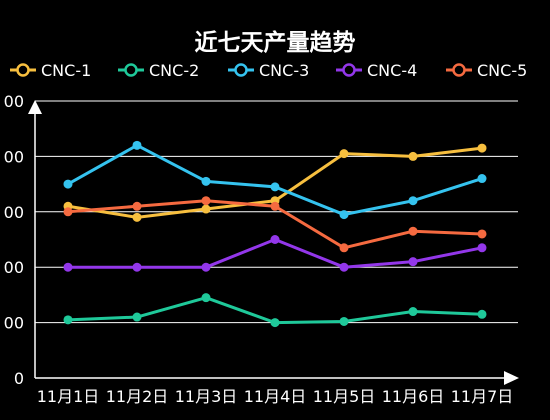 The height and width of the screenshot is (420, 550). What do you see at coordinates (275, 396) in the screenshot?
I see `x-tick-label: 11月4日` at bounding box center [275, 396].